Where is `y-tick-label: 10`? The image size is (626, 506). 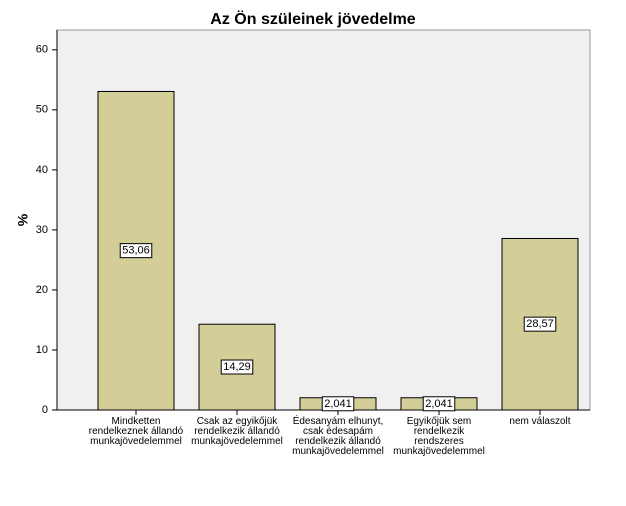
y-tick-label: 10 is located at coordinates (42, 350).